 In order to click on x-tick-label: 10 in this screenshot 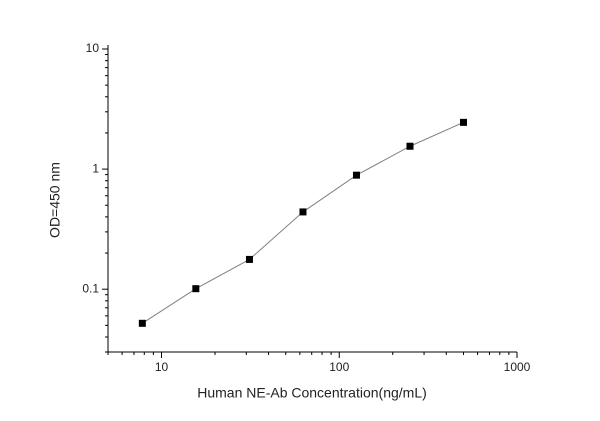, I will do `click(162, 367)`.